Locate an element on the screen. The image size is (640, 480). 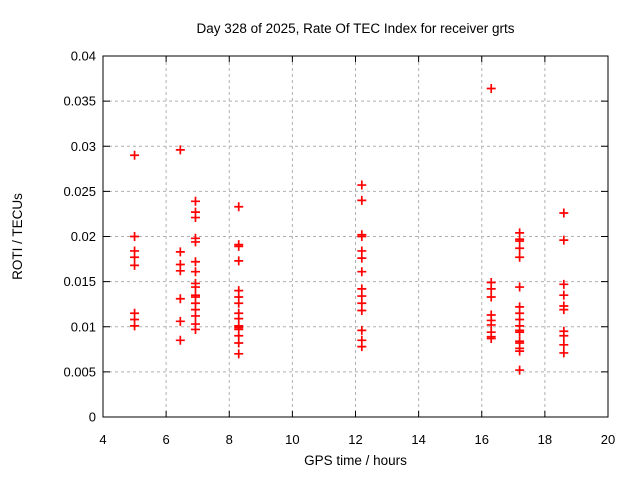
y-tick-label: 0.01 is located at coordinates (83, 326).